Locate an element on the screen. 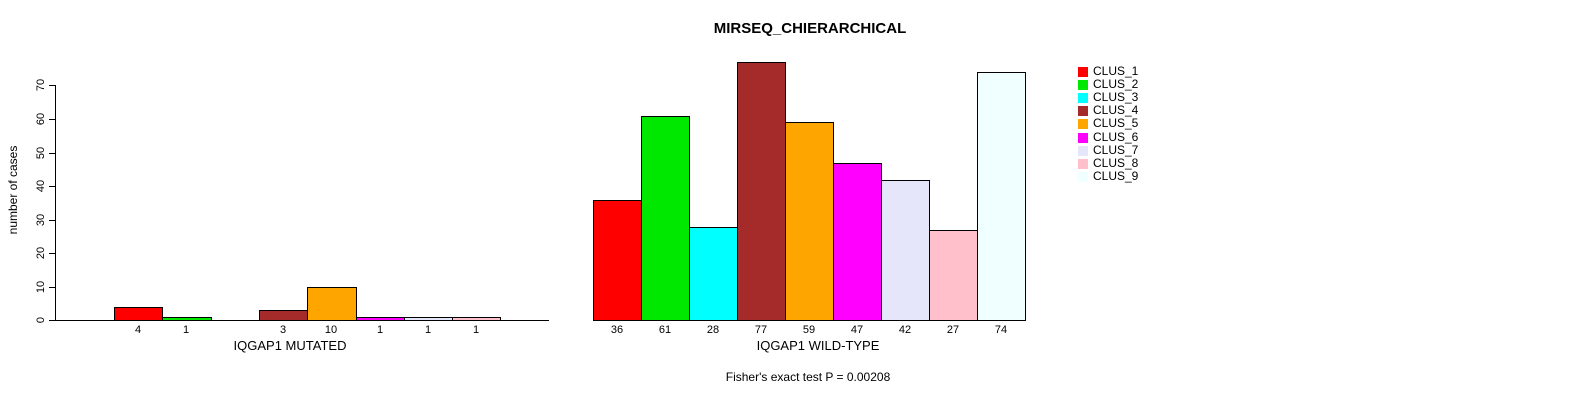 This screenshot has width=1590, height=400. bar-value-label: 61 is located at coordinates (665, 330).